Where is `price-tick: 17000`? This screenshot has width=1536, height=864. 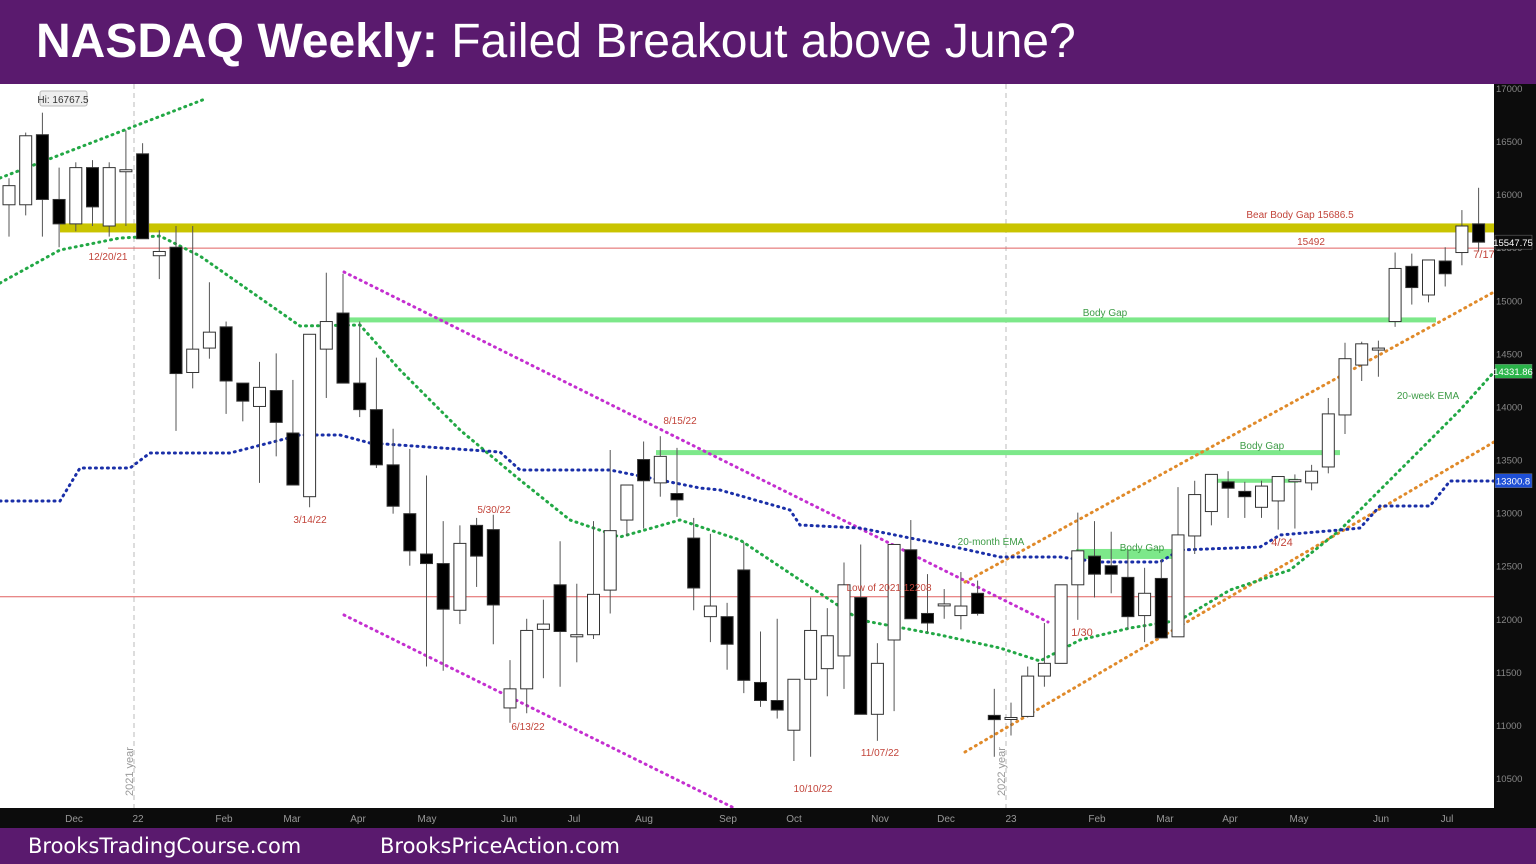
price-tick: 17000 is located at coordinates (1509, 89).